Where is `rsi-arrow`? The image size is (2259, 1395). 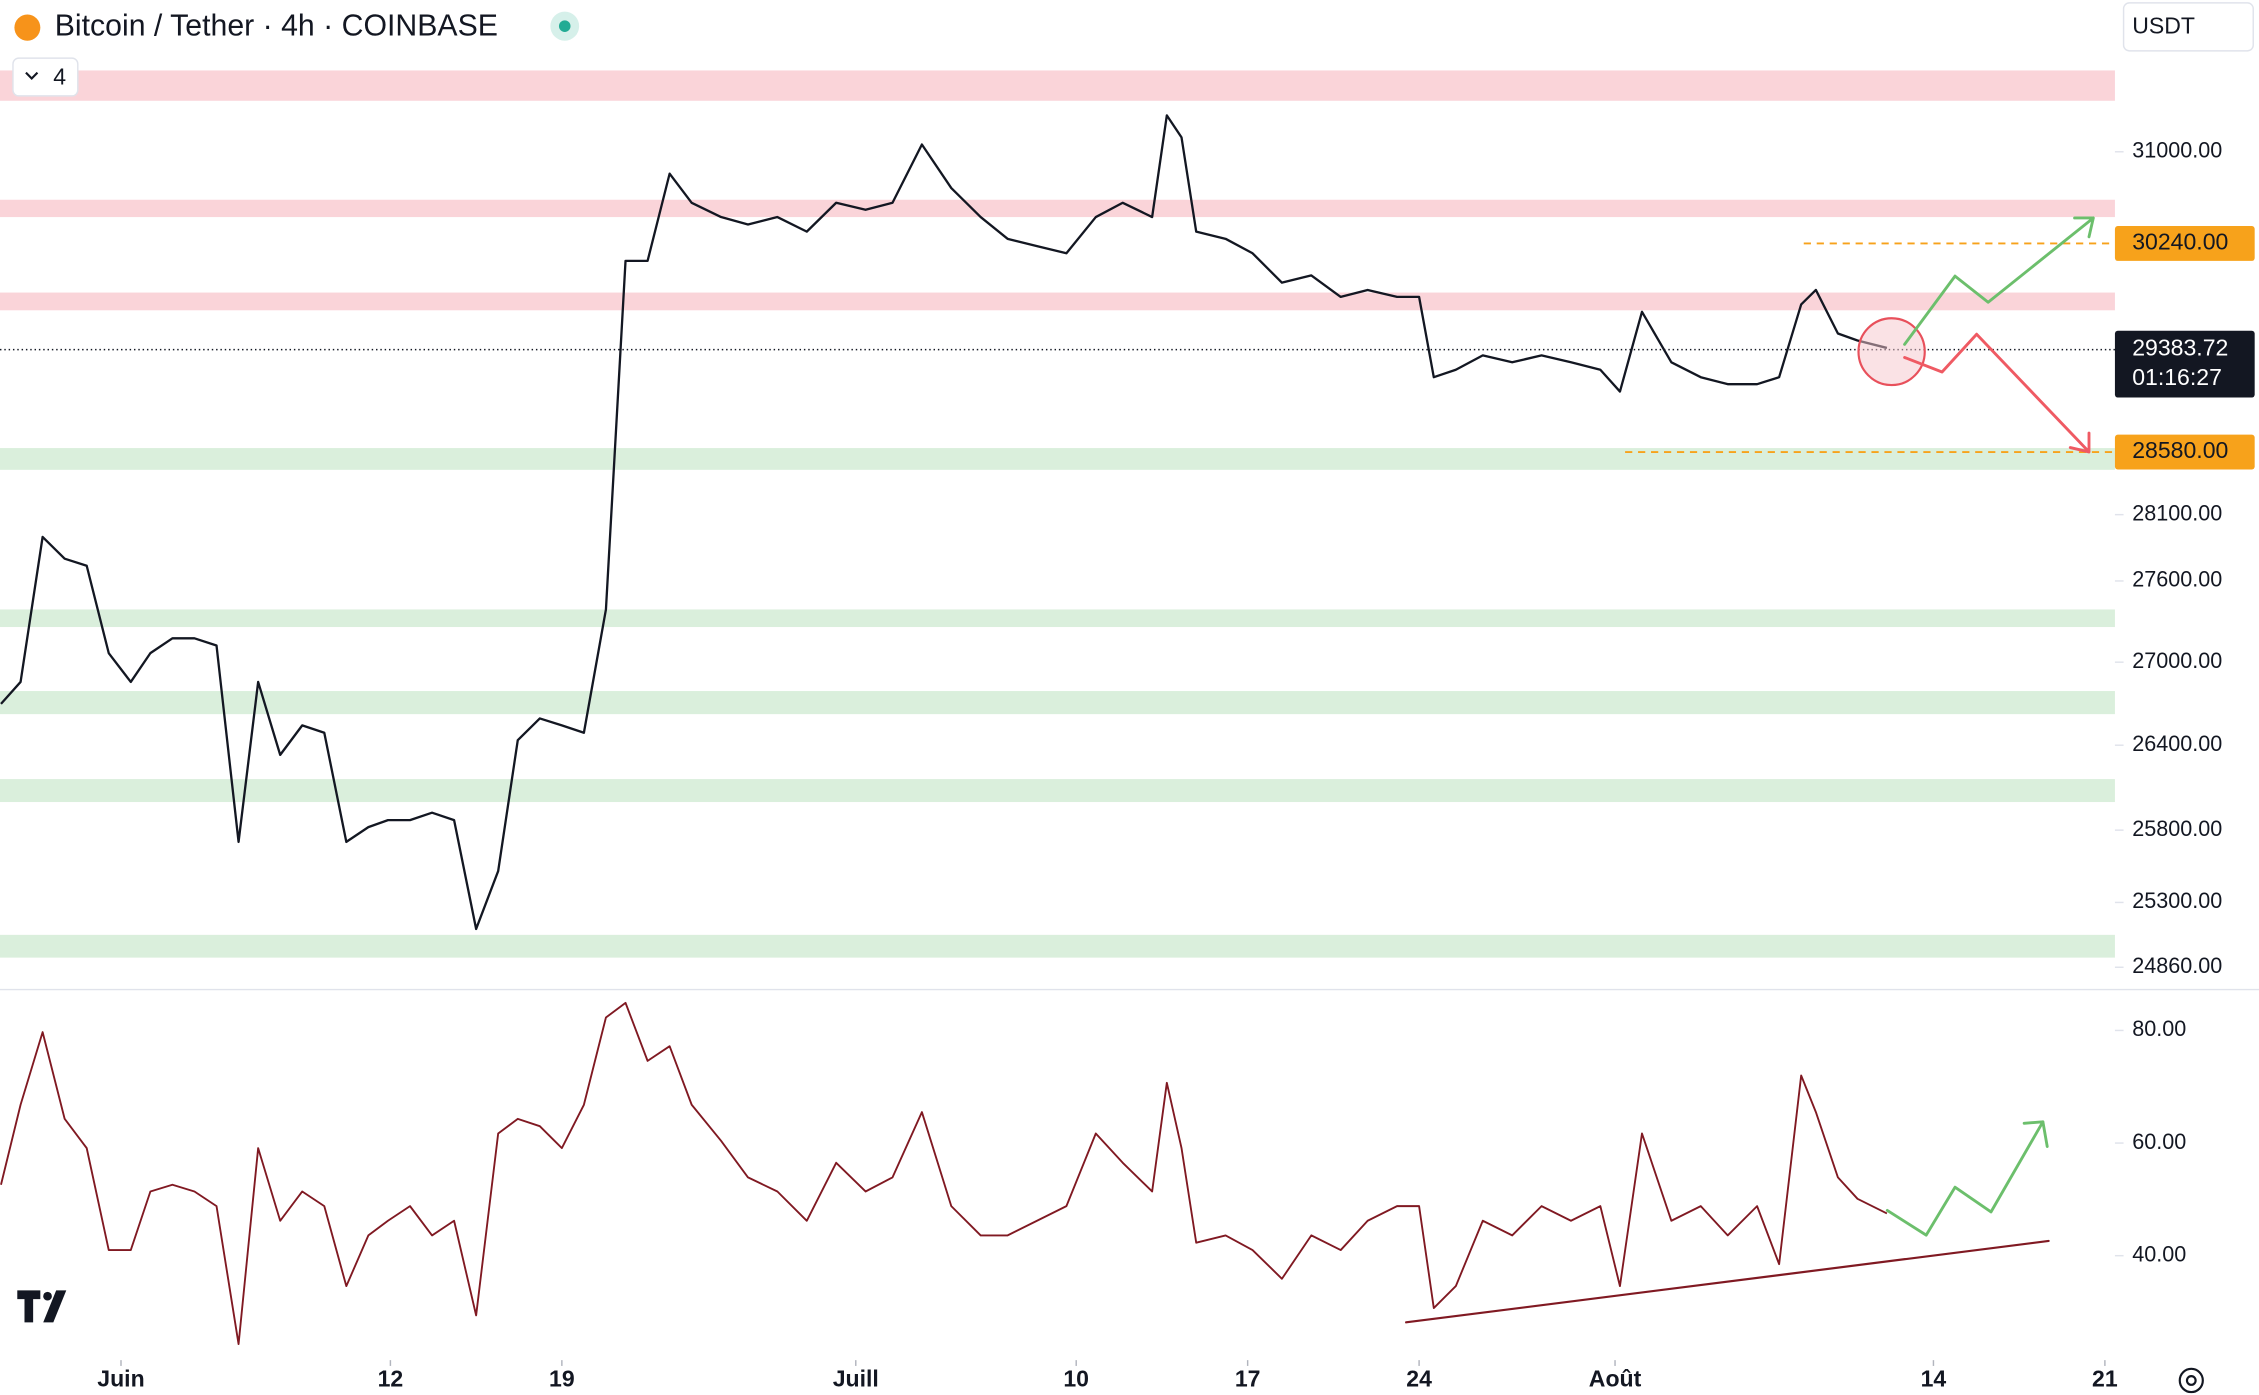 rsi-arrow is located at coordinates (1967, 1178).